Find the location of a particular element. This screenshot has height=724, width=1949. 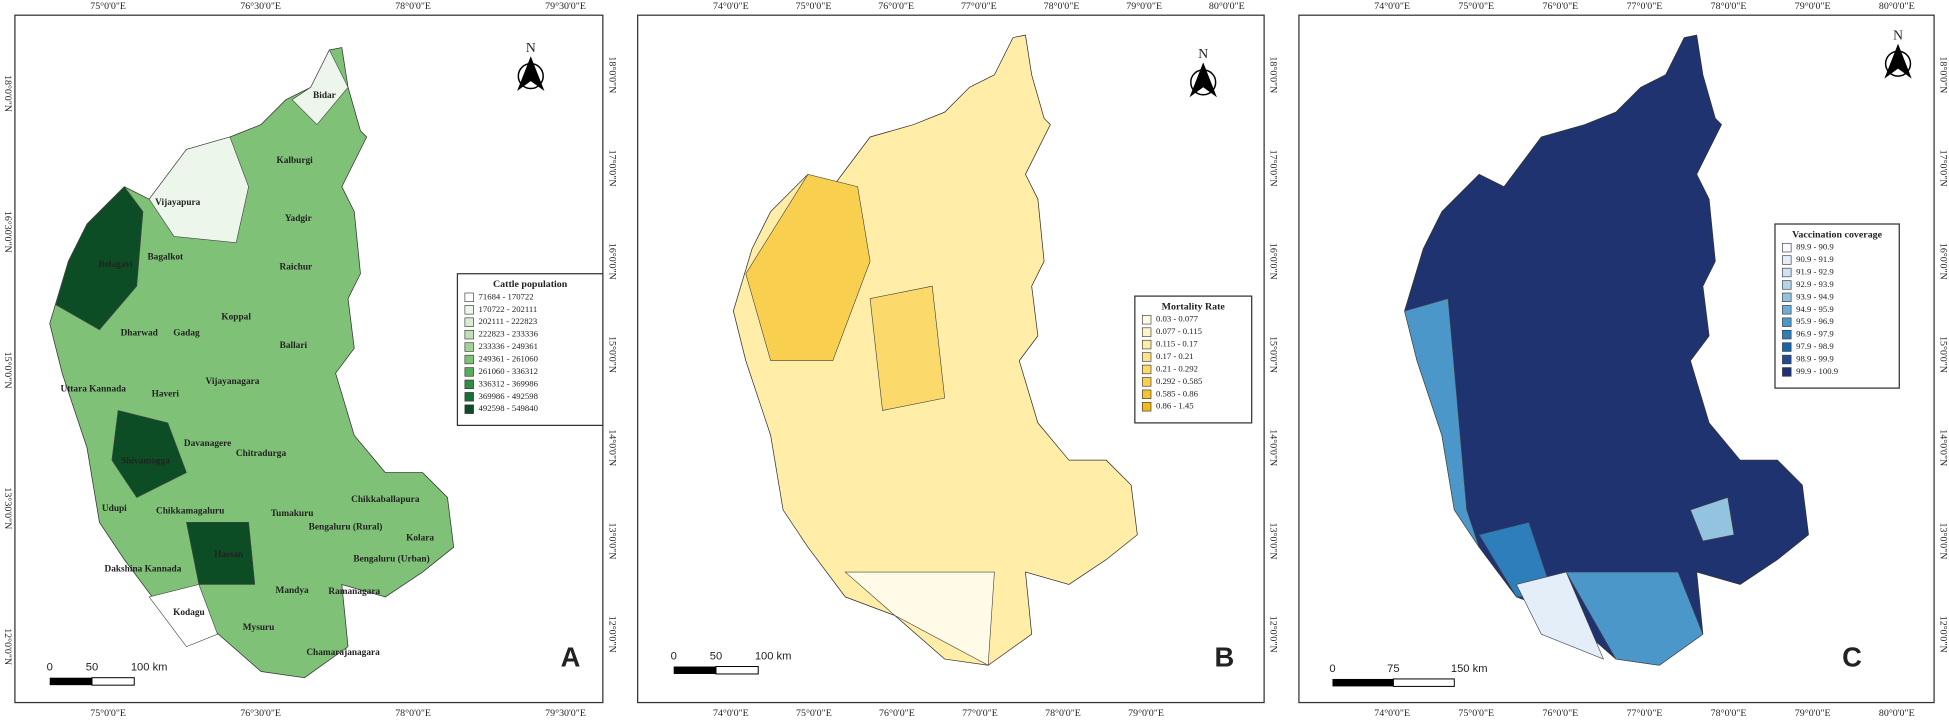

latitude-label: 17°0'0"N is located at coordinates (611, 168).